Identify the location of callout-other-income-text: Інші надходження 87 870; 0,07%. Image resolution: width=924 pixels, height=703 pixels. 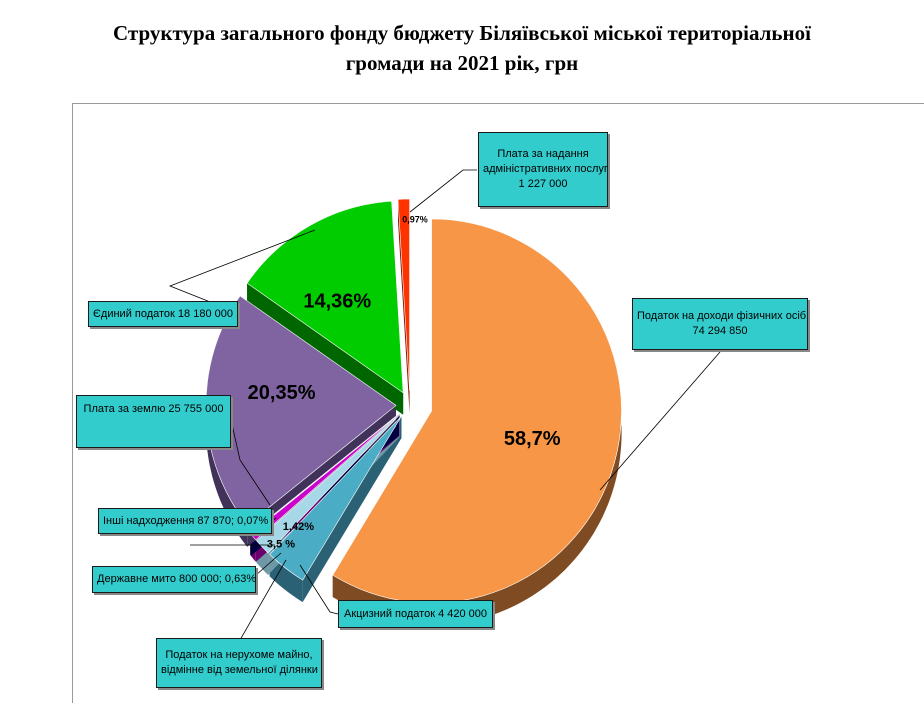
(186, 520).